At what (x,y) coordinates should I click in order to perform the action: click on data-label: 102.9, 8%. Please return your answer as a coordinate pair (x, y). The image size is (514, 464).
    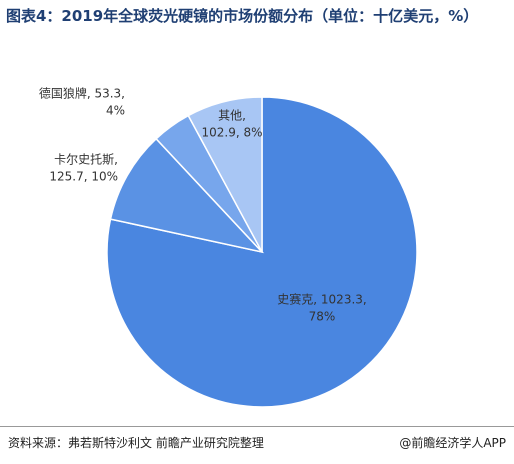
    Looking at the image, I should click on (231, 133).